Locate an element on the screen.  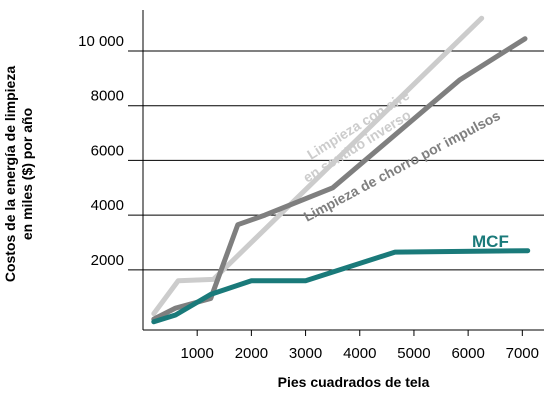
x-tick-label: 1000 is located at coordinates (197, 353).